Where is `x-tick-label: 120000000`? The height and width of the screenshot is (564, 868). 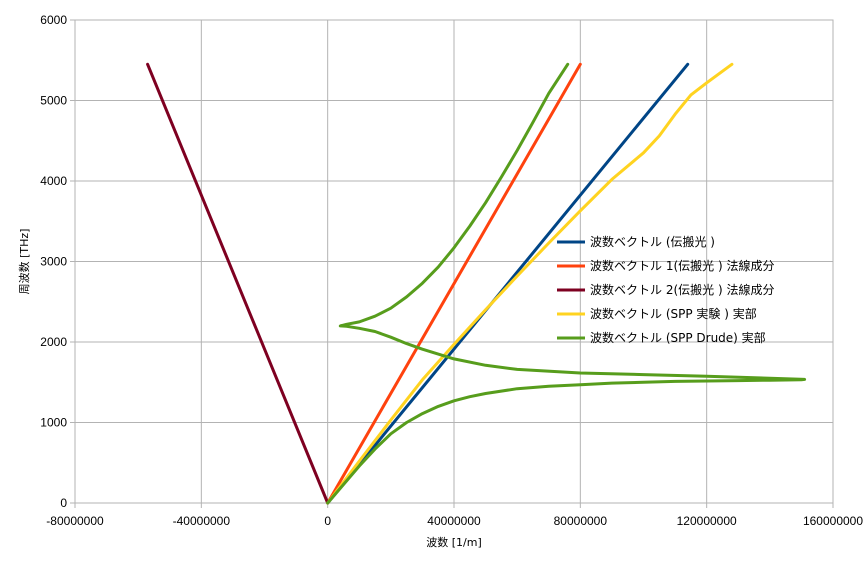 x-tick-label: 120000000 is located at coordinates (707, 521).